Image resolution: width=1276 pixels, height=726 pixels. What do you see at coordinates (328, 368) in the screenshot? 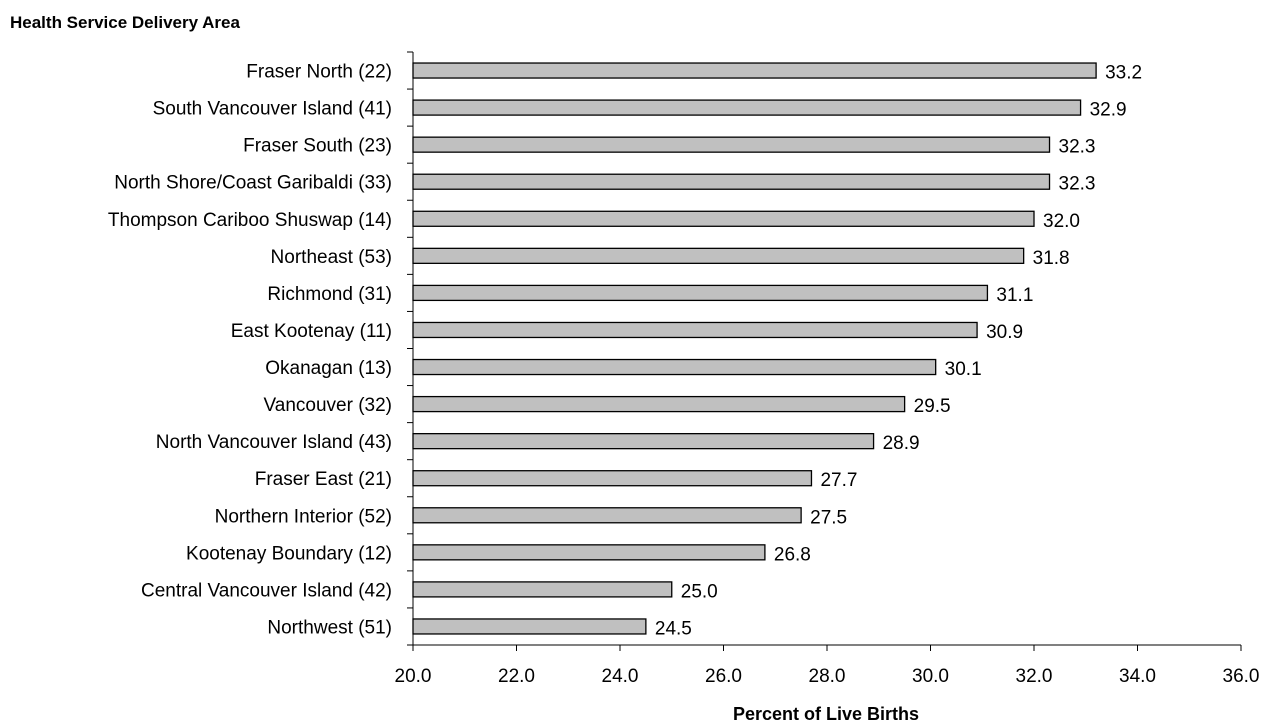
I see `category-label: Okanagan (13)` at bounding box center [328, 368].